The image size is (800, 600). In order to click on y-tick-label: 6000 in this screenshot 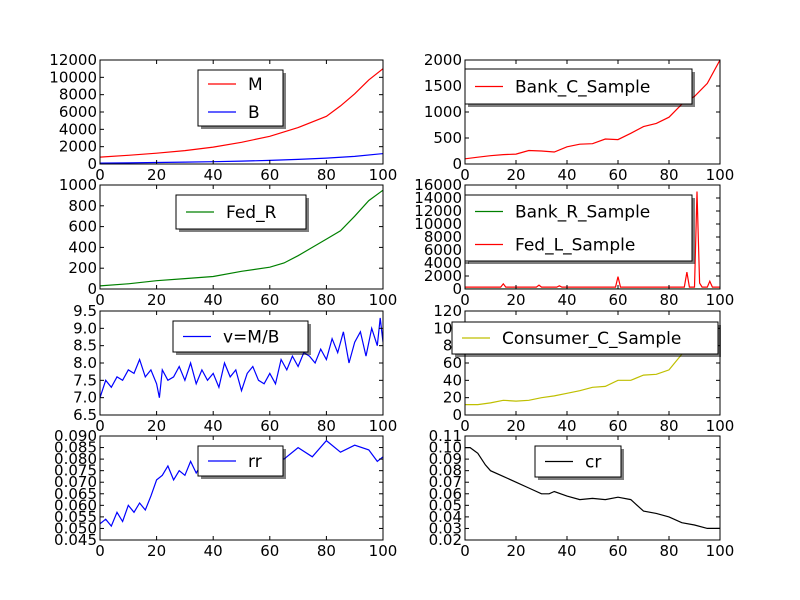, I will do `click(78, 112)`.